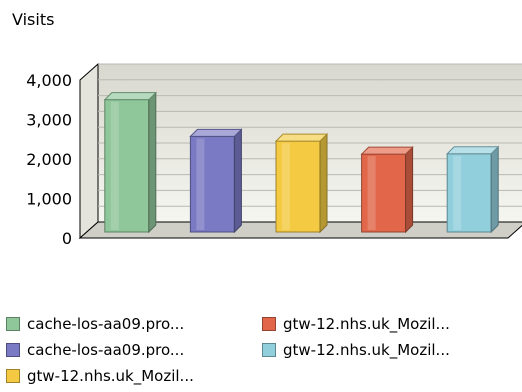  What do you see at coordinates (49, 120) in the screenshot?
I see `y-tick-label: 3,000` at bounding box center [49, 120].